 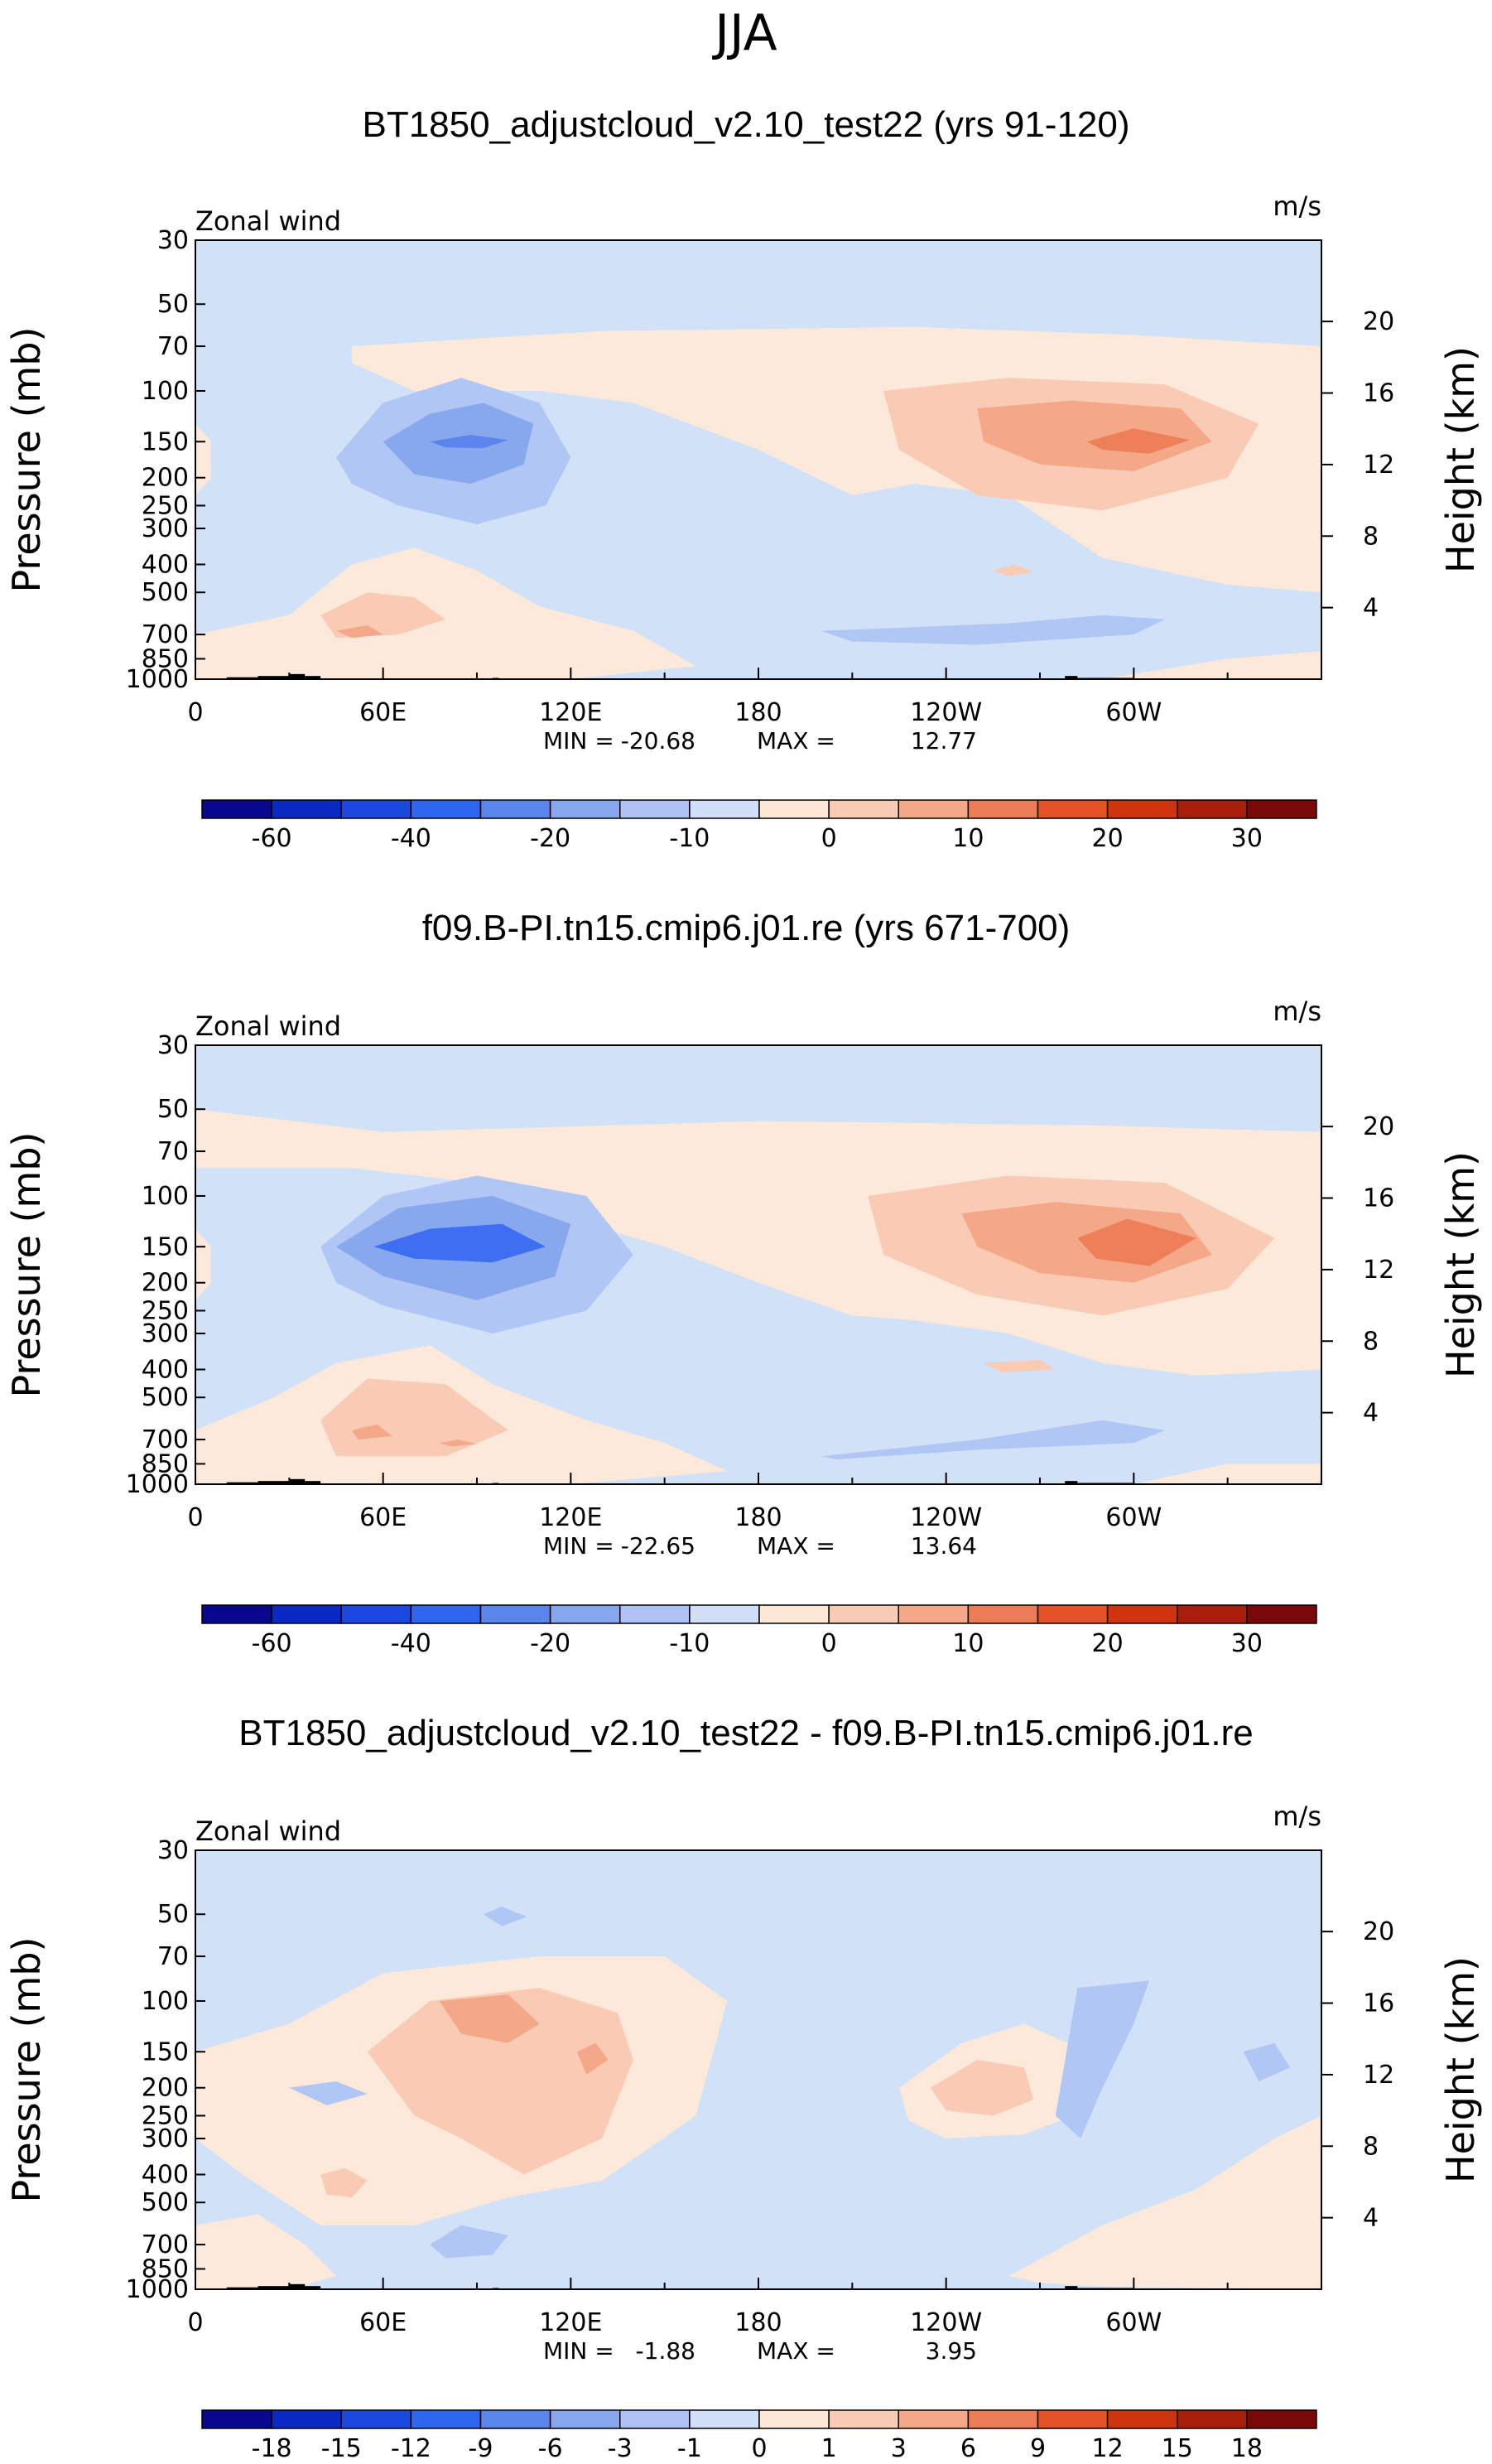 What do you see at coordinates (1108, 1643) in the screenshot?
I see `colorbar-label: 20` at bounding box center [1108, 1643].